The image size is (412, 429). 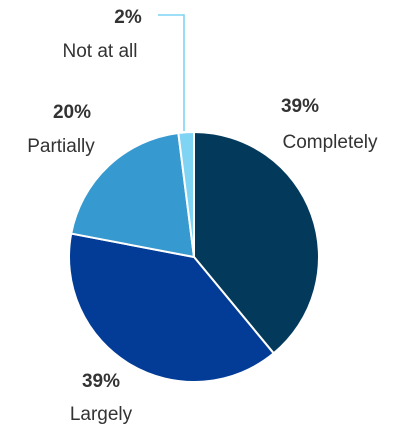 I want to click on slice-label-largely-name: Largely, so click(x=101, y=414).